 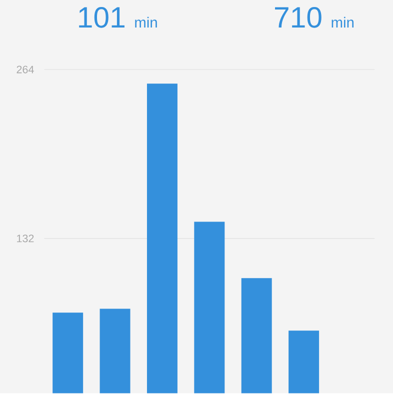 What do you see at coordinates (298, 17) in the screenshot?
I see `text: 710` at bounding box center [298, 17].